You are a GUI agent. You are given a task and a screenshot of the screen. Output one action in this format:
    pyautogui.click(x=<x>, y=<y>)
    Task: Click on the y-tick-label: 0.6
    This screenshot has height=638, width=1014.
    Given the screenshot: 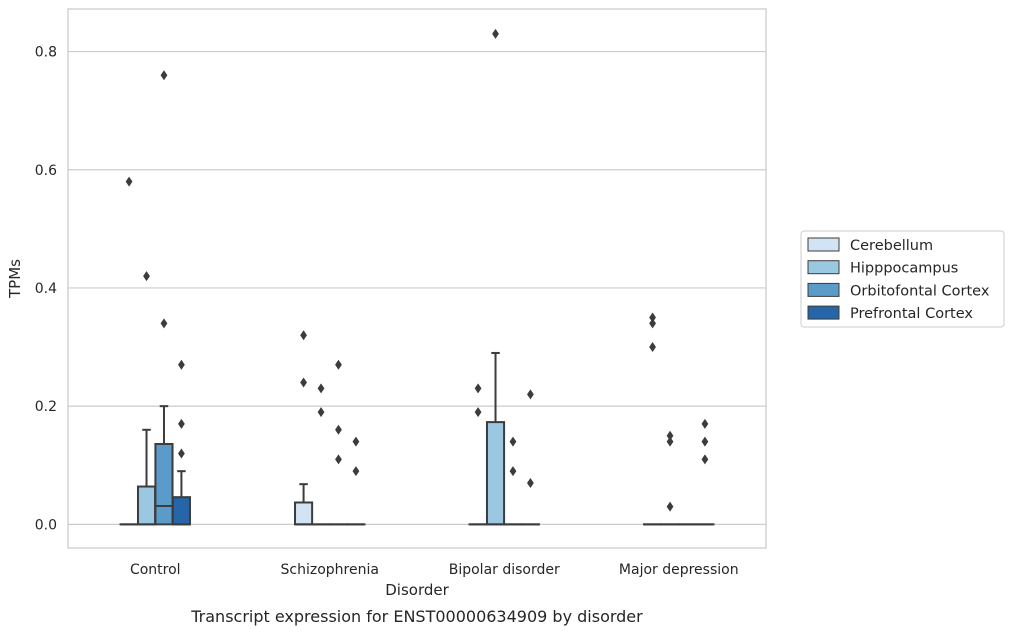 What is the action you would take?
    pyautogui.click(x=46, y=171)
    